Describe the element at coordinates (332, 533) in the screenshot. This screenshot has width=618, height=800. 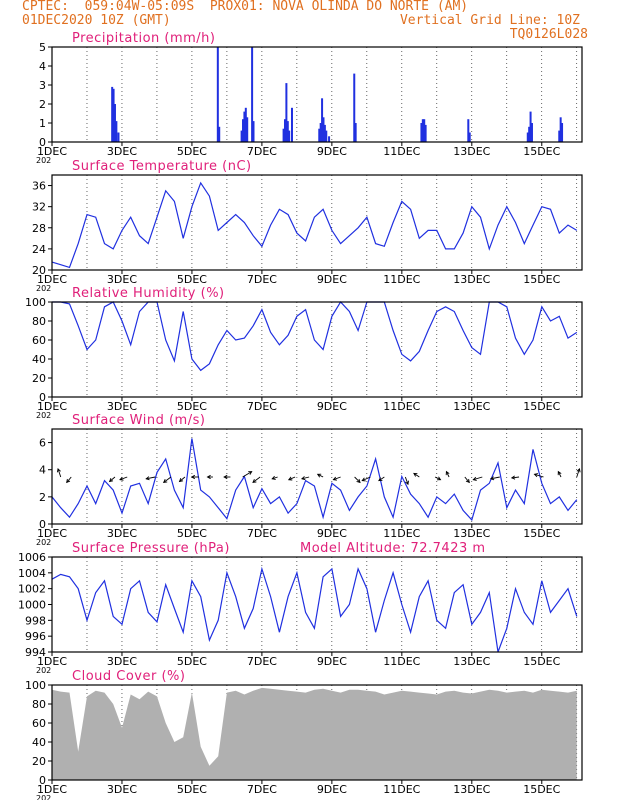
I see `wind-xtick-label: 9DEC` at that location.